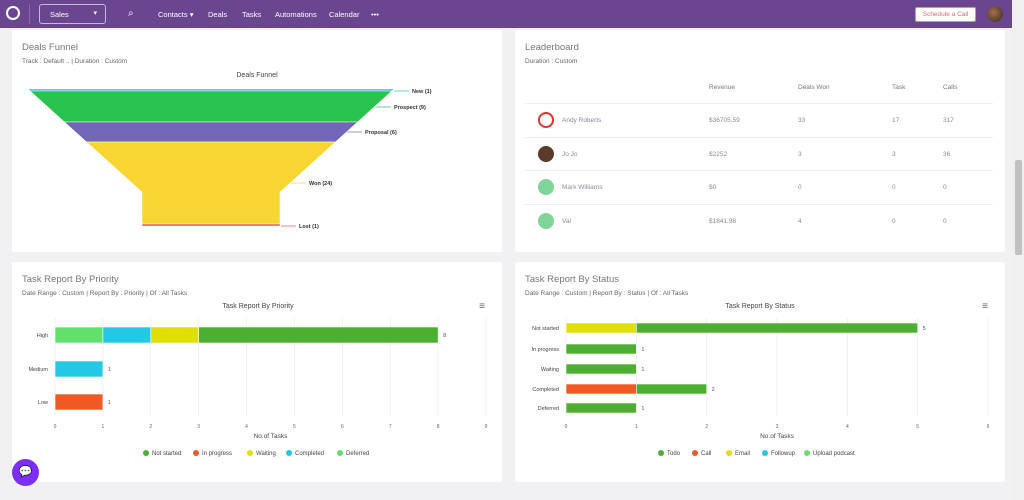  What do you see at coordinates (42, 336) in the screenshot?
I see `y-tick-label: High` at bounding box center [42, 336].